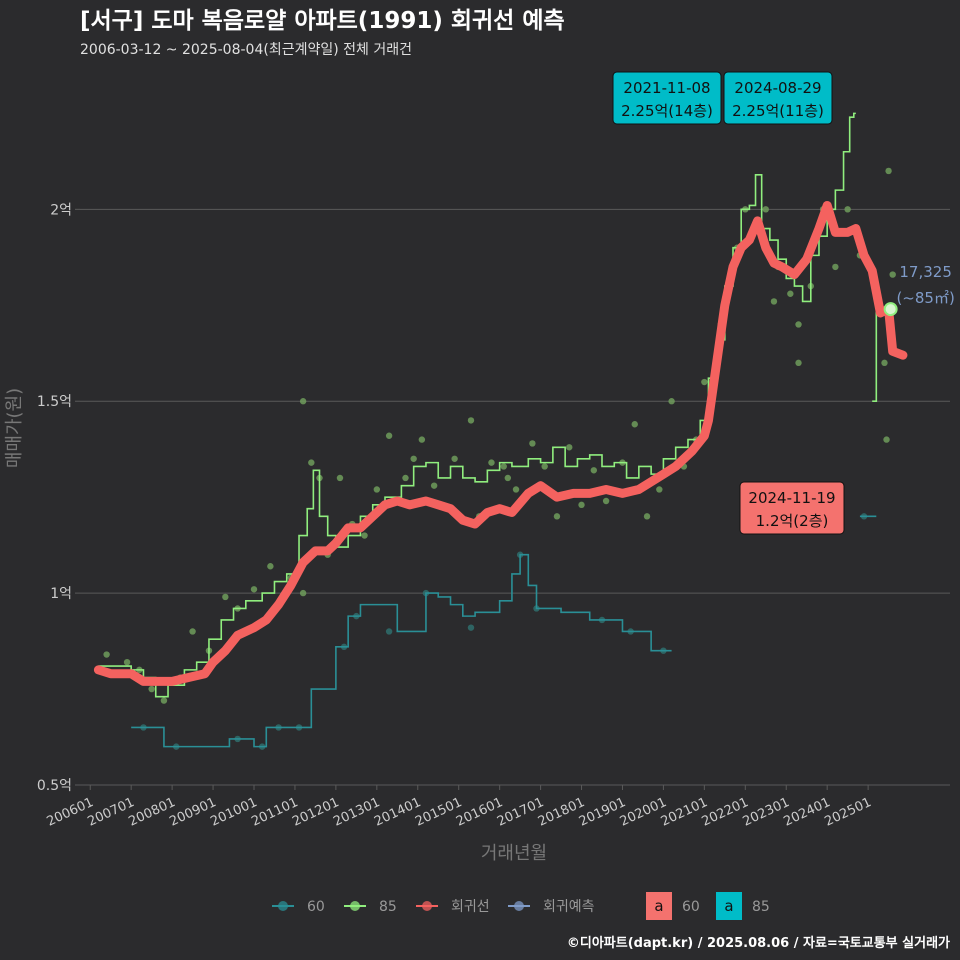  What do you see at coordinates (761, 907) in the screenshot?
I see `legend-box-label: 85` at bounding box center [761, 907].